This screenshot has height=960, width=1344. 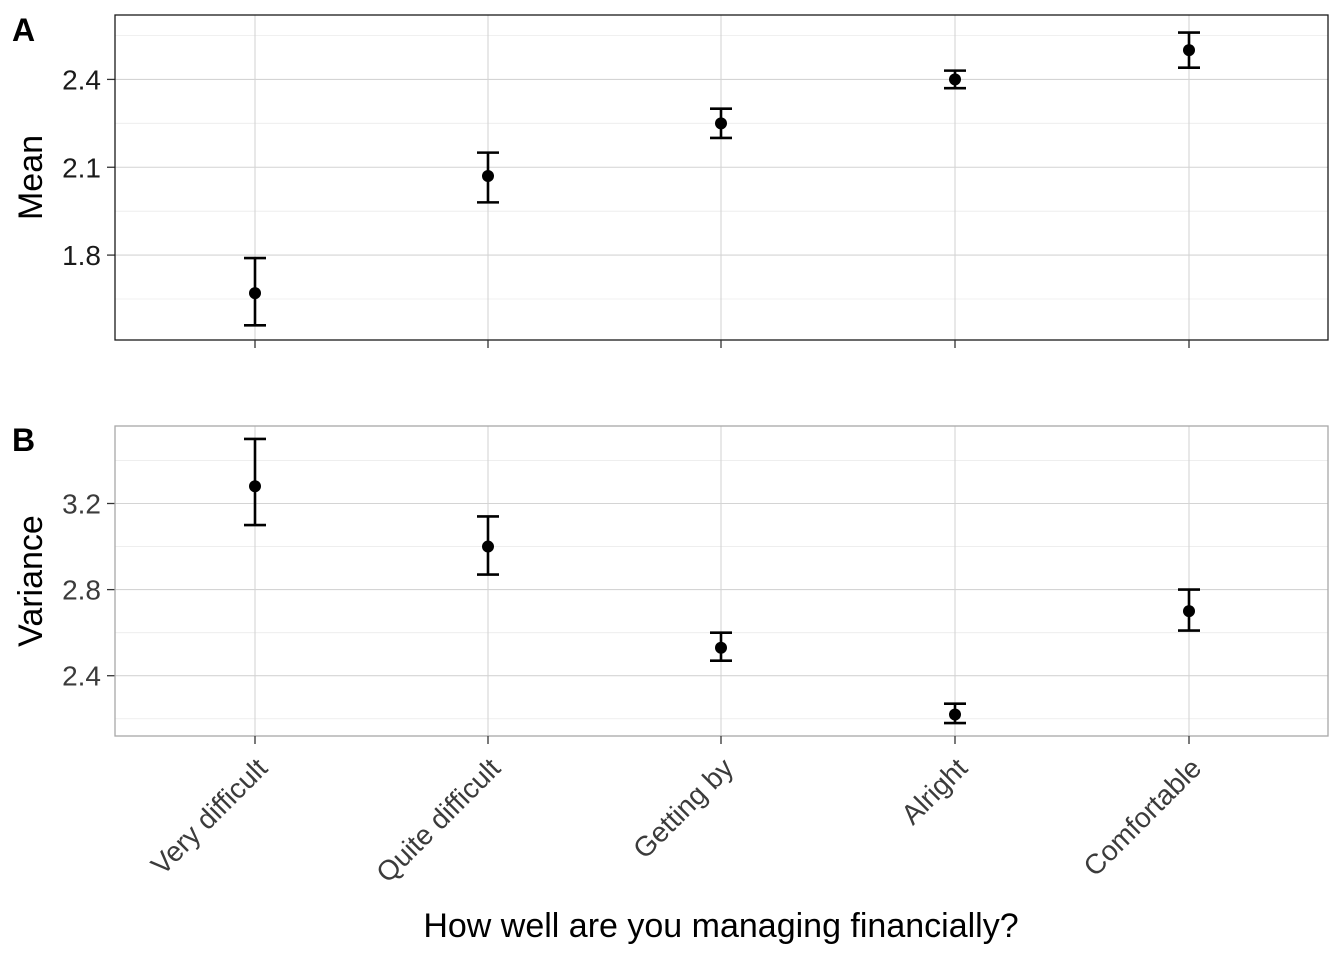 I want to click on x-tick-label: Alright, so click(x=934, y=791).